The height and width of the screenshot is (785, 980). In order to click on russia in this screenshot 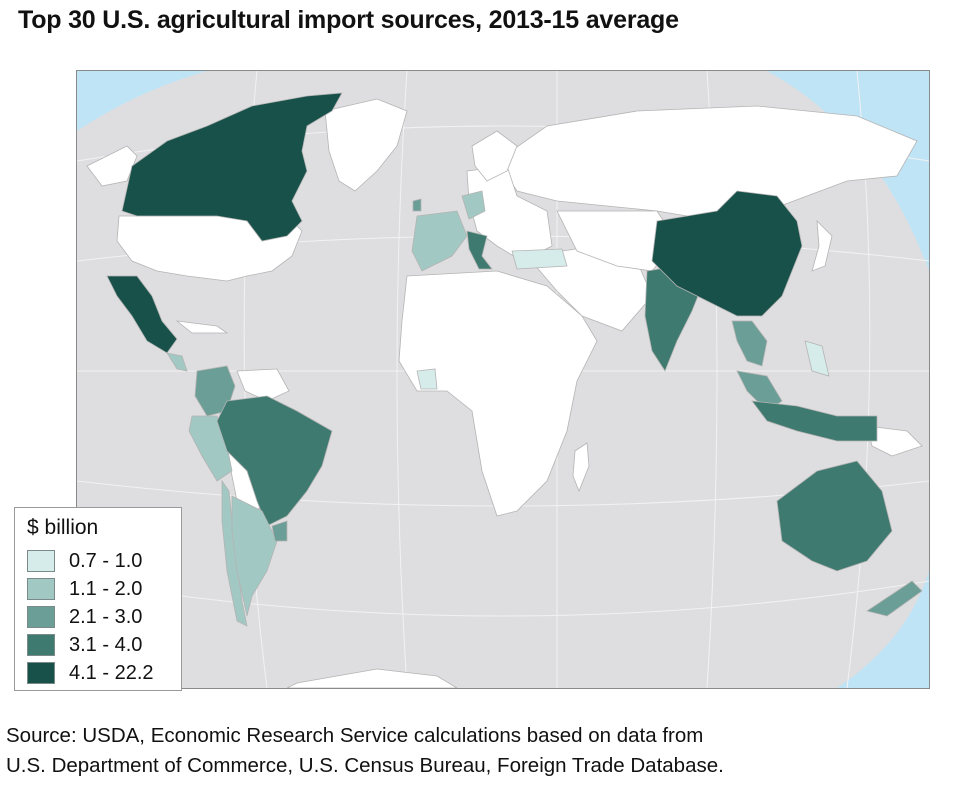, I will do `click(707, 163)`.